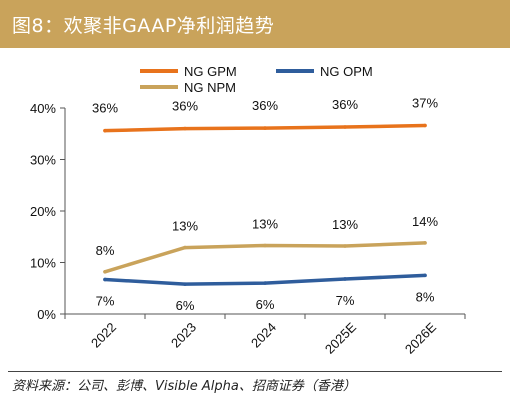  I want to click on y-tick-label: 20%, so click(43, 211).